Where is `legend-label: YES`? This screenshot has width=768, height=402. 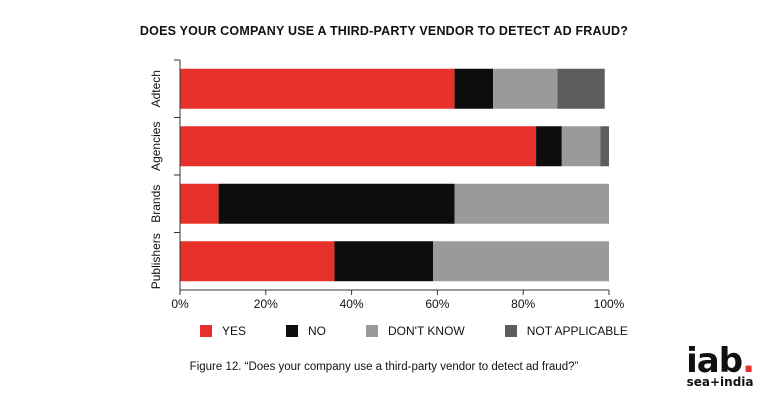
legend-label: YES is located at coordinates (234, 331).